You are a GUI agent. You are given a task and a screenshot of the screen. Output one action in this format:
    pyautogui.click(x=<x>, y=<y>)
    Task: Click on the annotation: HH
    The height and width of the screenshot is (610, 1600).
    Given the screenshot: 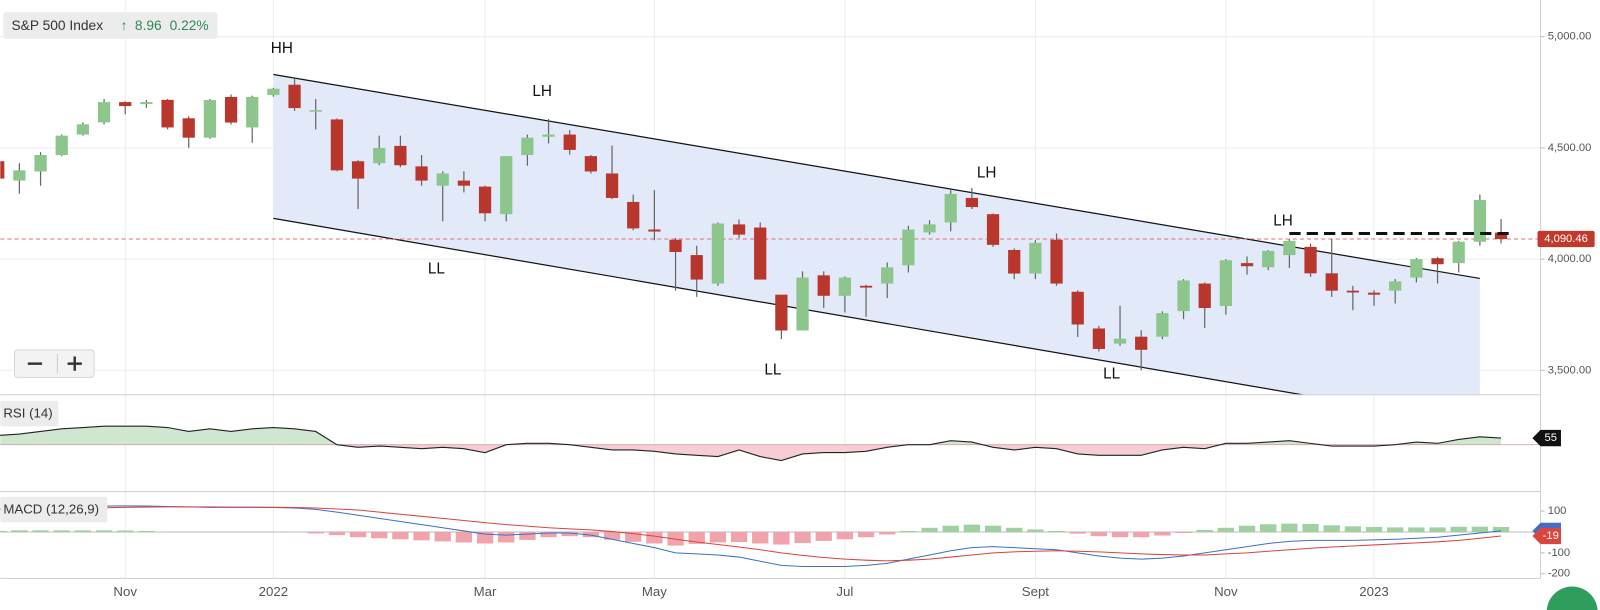 What is the action you would take?
    pyautogui.click(x=282, y=48)
    